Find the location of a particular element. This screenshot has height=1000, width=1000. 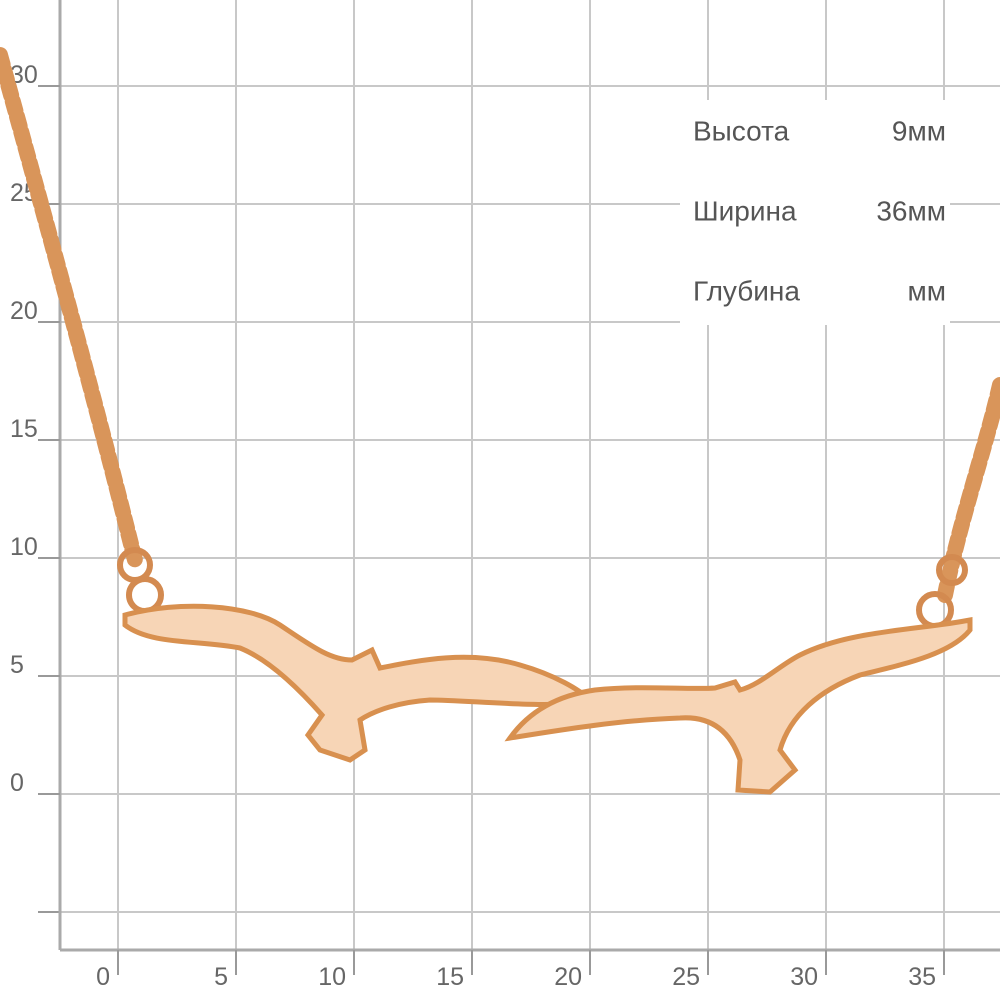

x-tick-label: 15 is located at coordinates (450, 977).